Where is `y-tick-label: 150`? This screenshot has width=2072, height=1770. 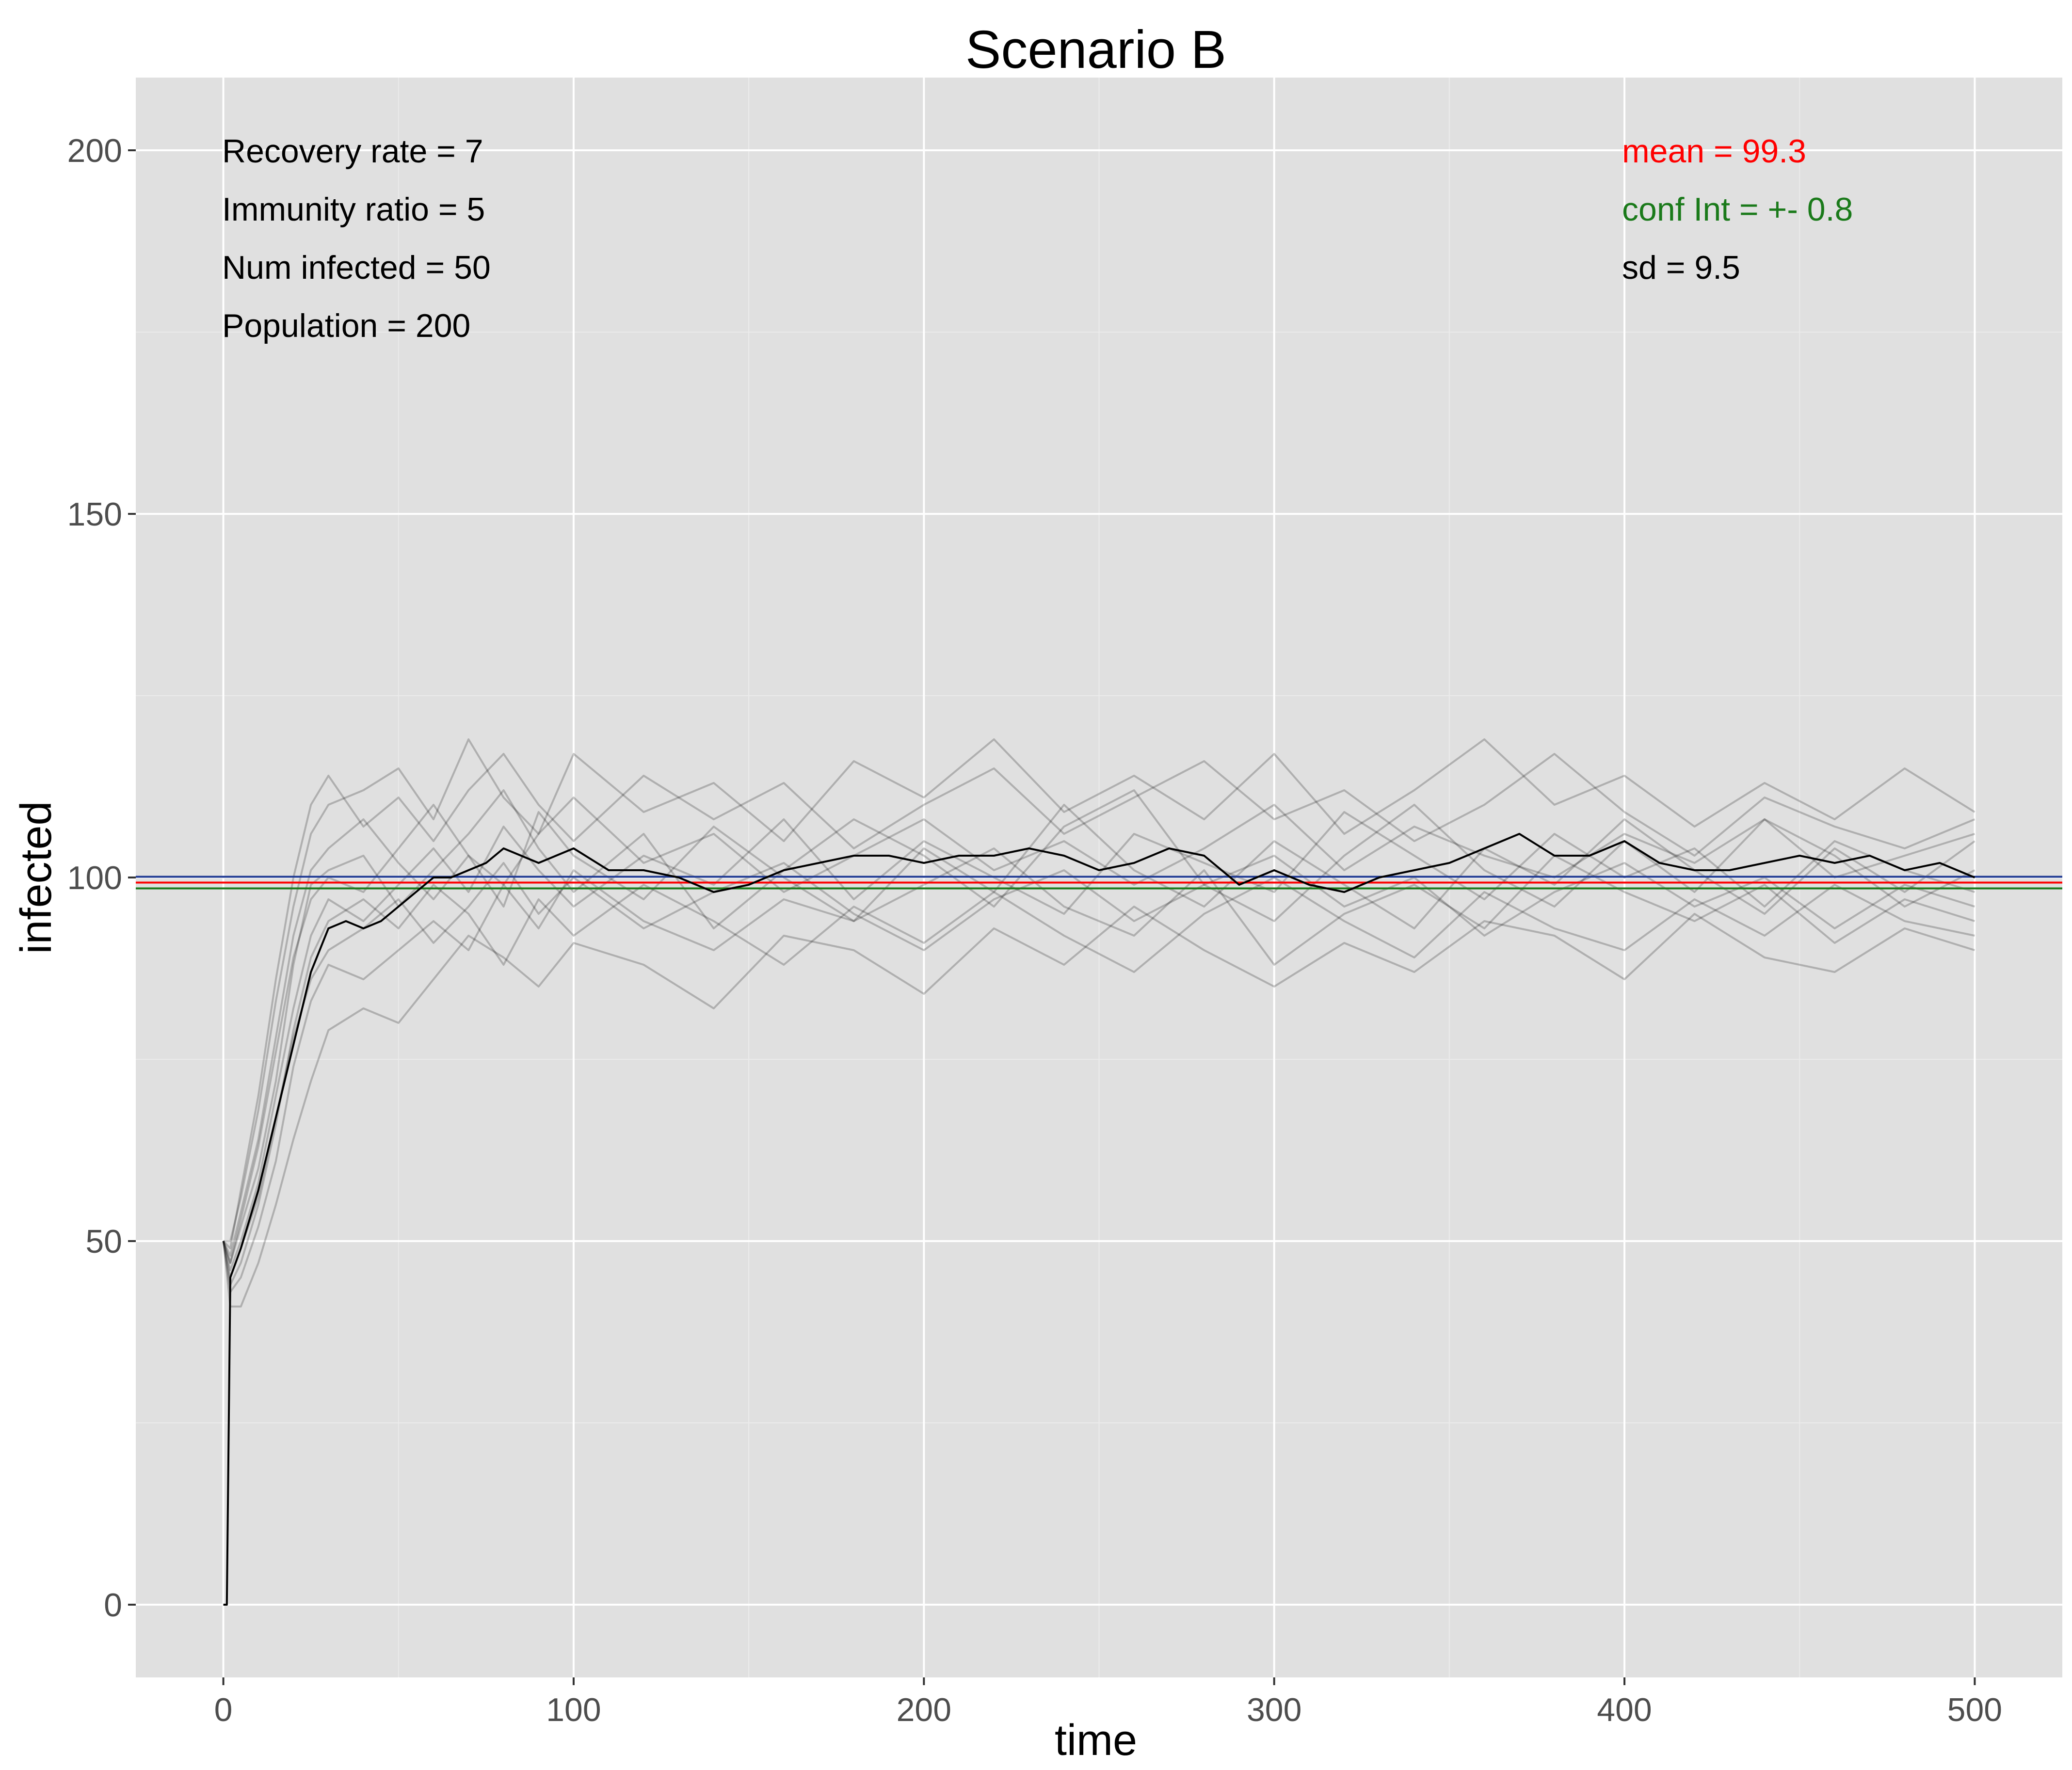
y-tick-label: 150 is located at coordinates (94, 514).